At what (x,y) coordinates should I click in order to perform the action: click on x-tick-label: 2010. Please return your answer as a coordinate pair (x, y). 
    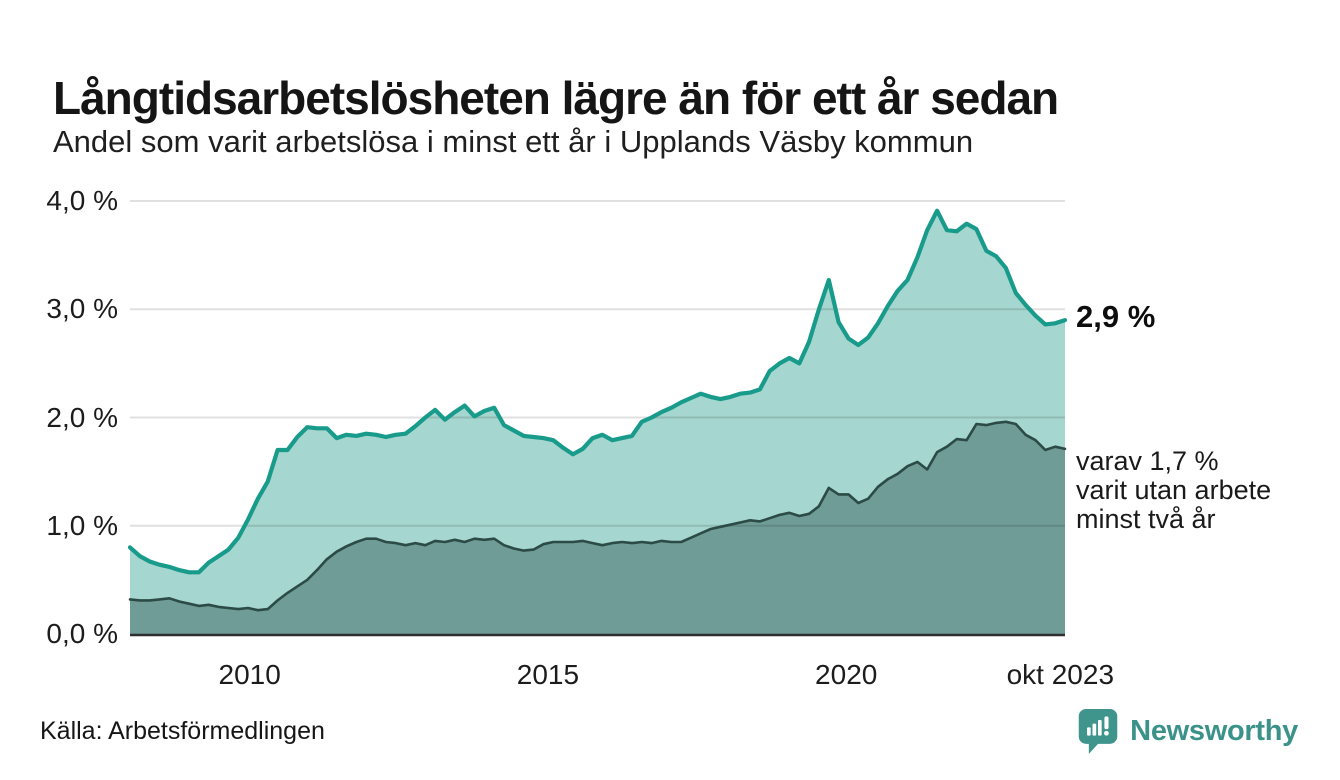
    Looking at the image, I should click on (249, 674).